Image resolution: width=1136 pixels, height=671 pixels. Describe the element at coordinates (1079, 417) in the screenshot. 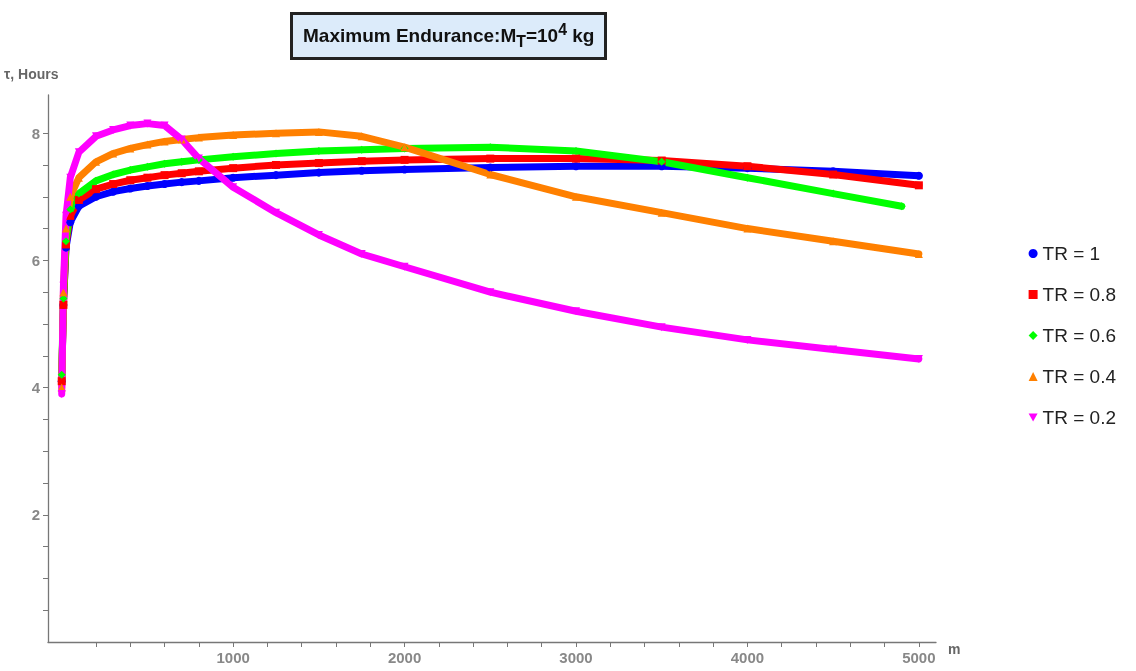

I see `legend-label: TR = 0.2` at that location.